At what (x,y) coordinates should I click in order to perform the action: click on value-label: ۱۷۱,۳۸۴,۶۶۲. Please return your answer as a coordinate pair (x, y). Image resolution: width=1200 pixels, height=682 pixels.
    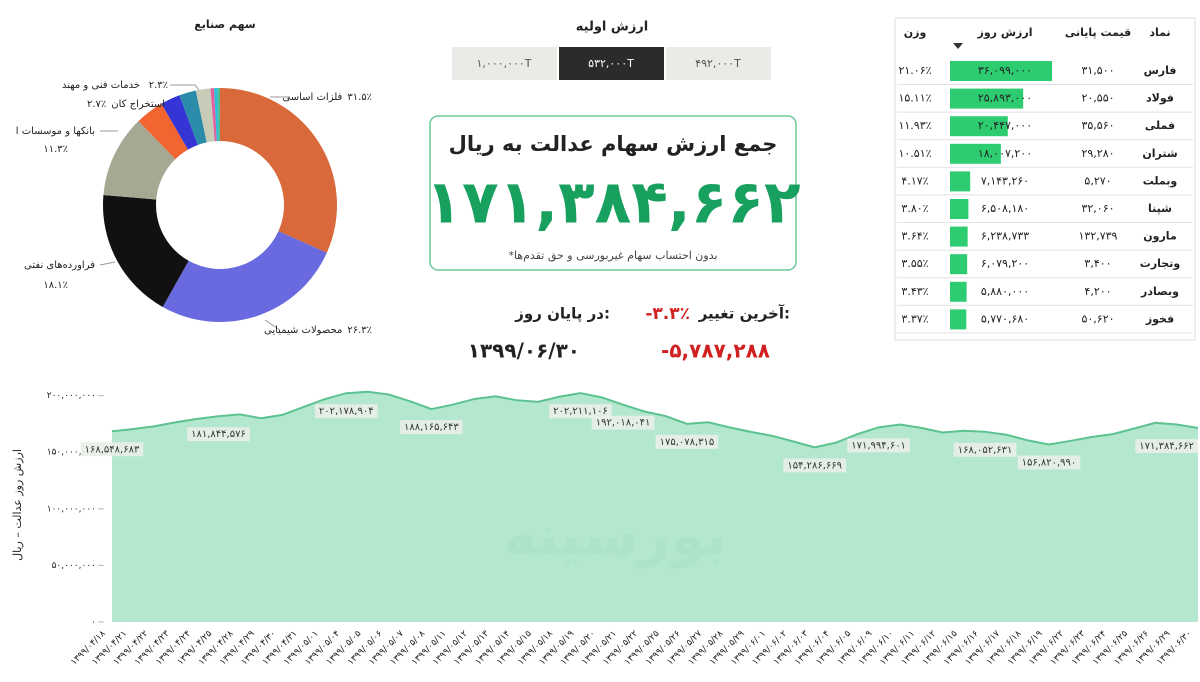
    Looking at the image, I should click on (1166, 446).